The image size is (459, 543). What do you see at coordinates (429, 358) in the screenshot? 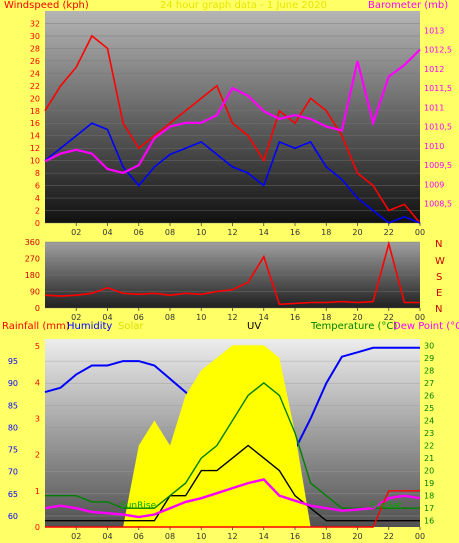
I see `temperature-tick-29: 29` at bounding box center [429, 358].